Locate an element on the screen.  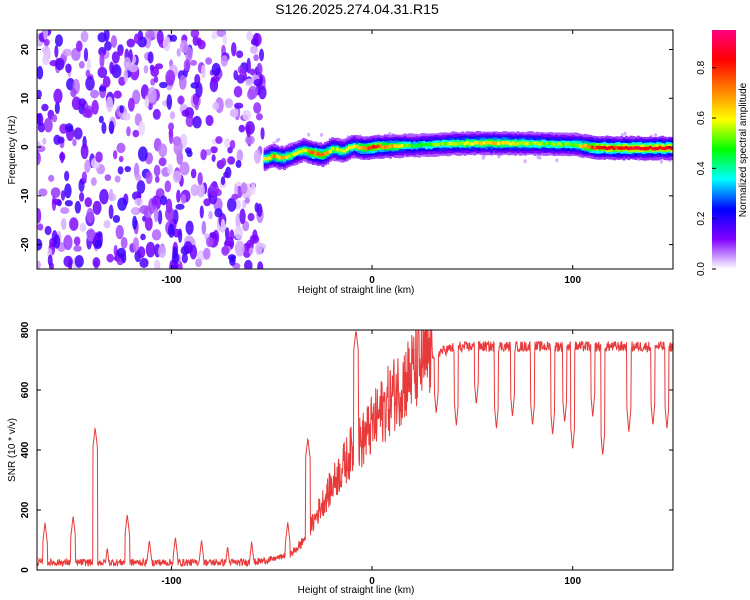
y-tick-label: 20 is located at coordinates (25, 50).